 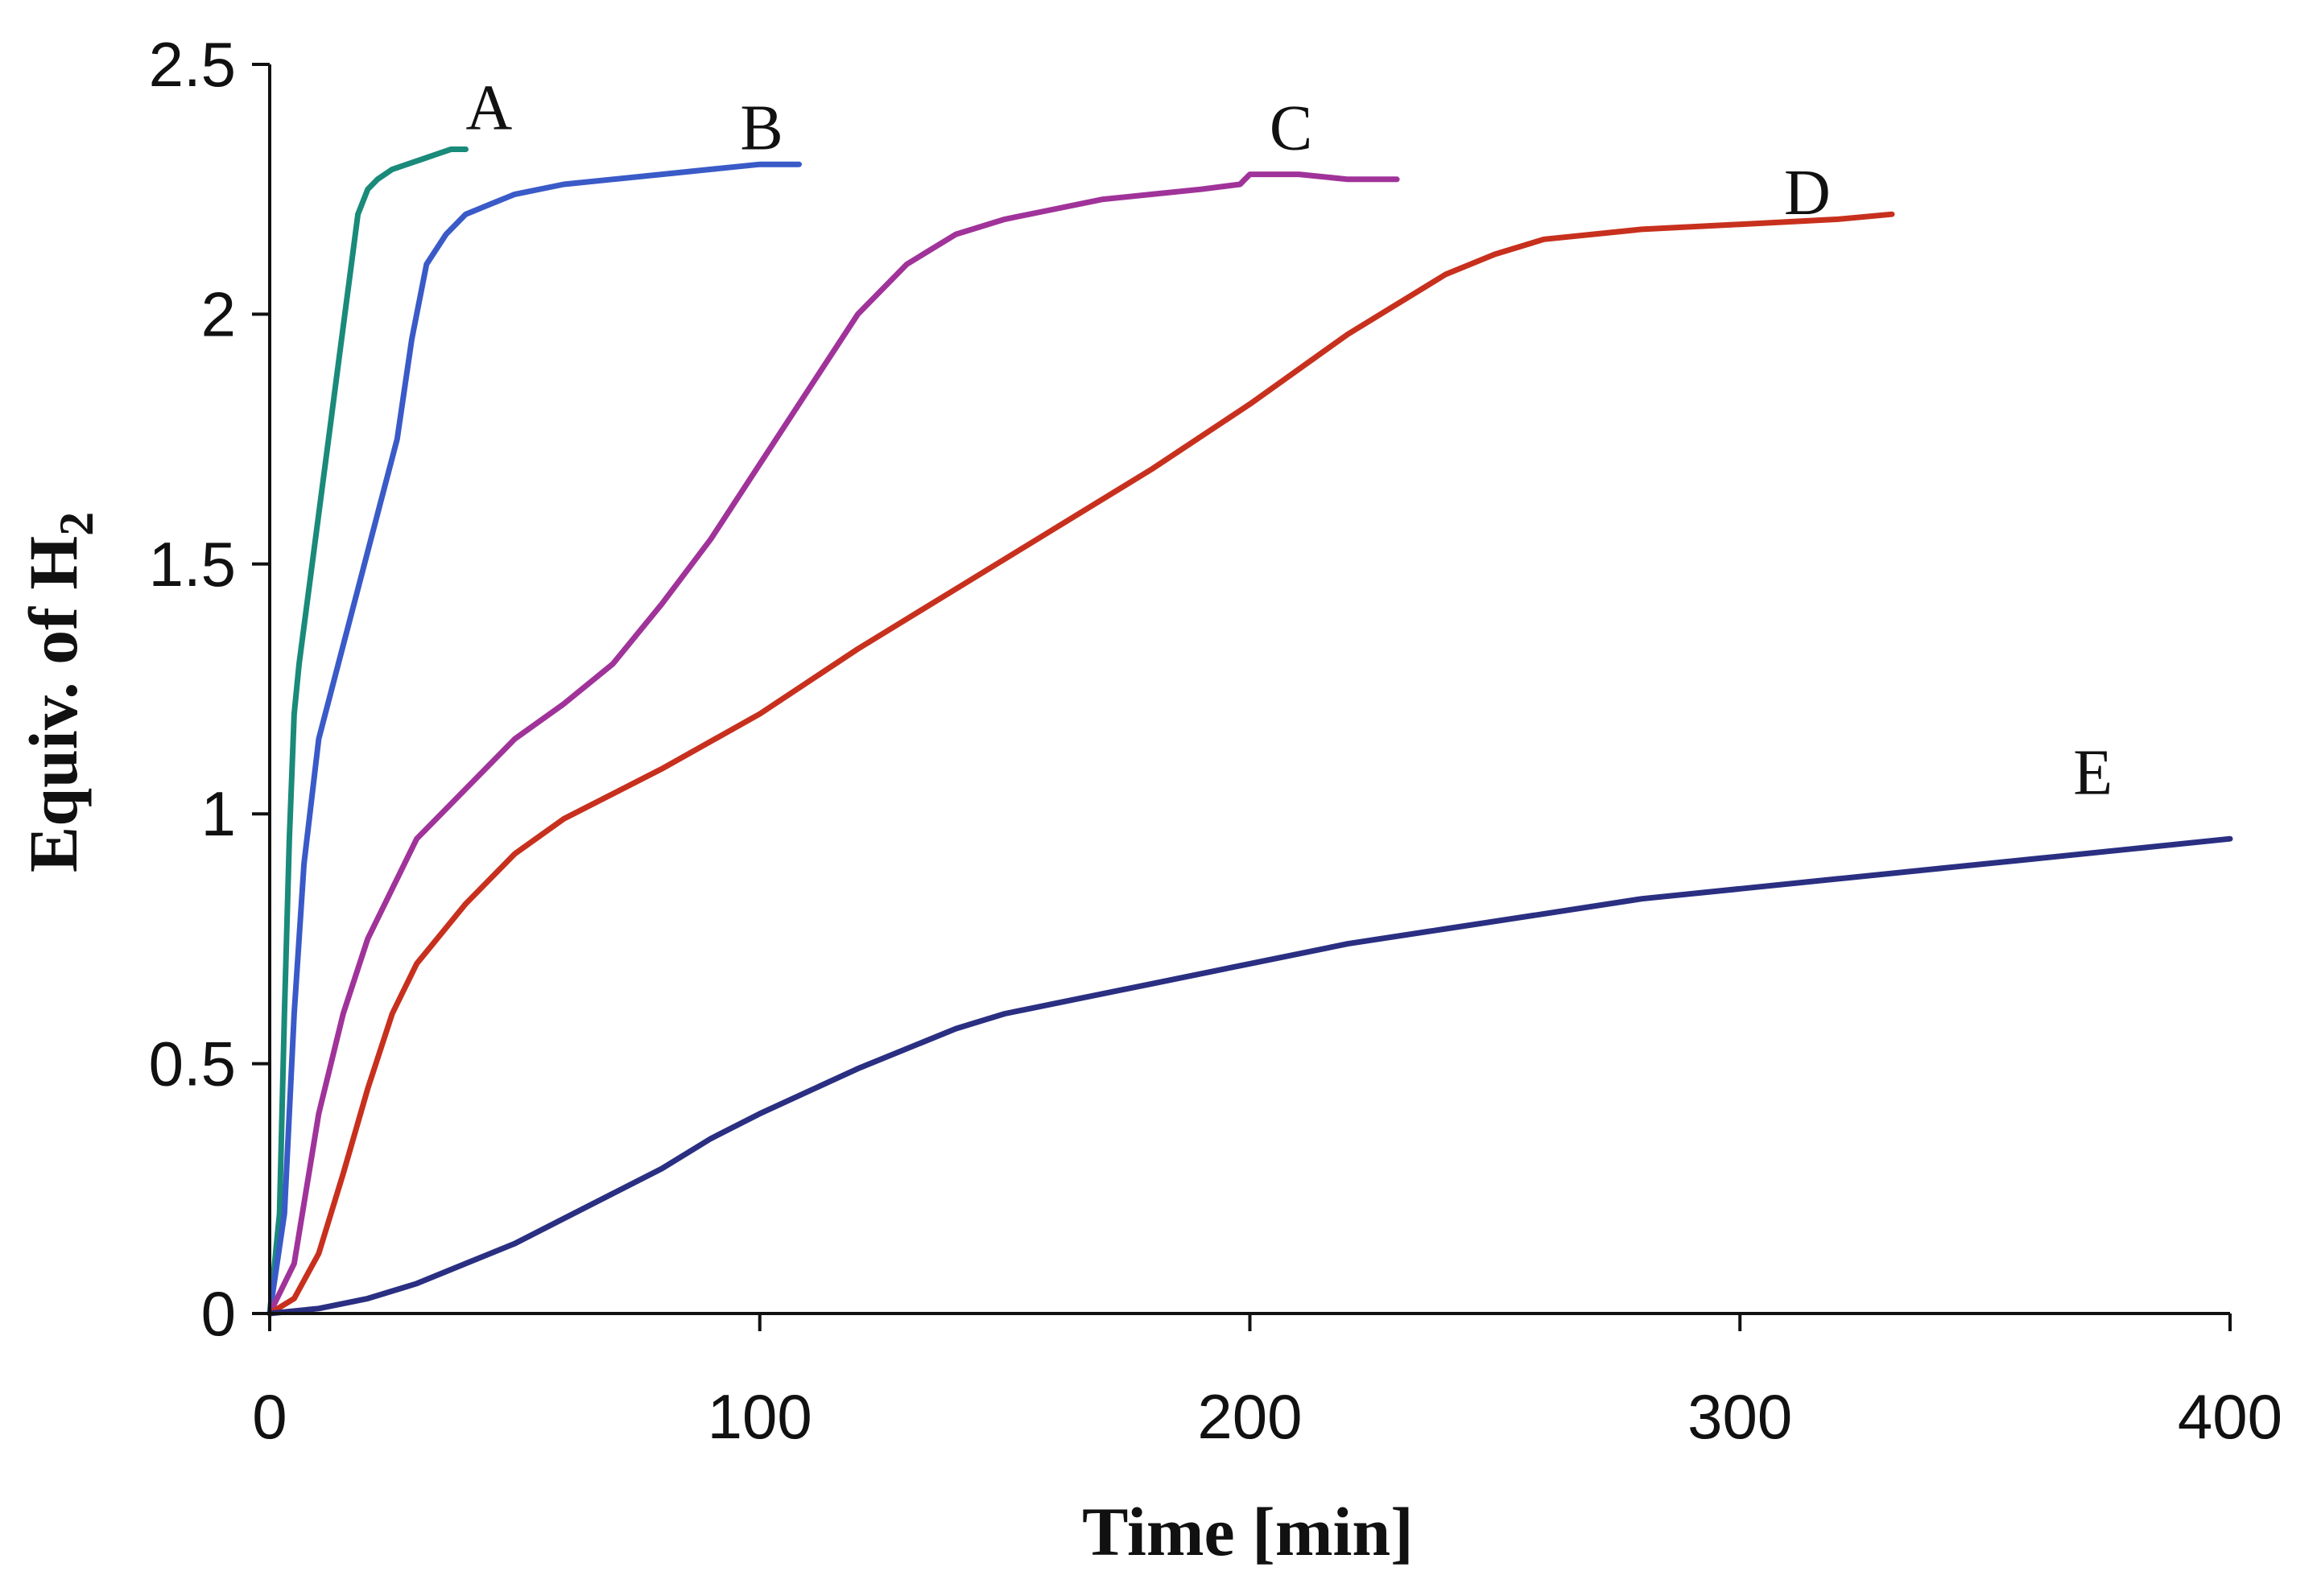 What do you see at coordinates (1248, 1531) in the screenshot?
I see `x-axis-title: Time [min]` at bounding box center [1248, 1531].